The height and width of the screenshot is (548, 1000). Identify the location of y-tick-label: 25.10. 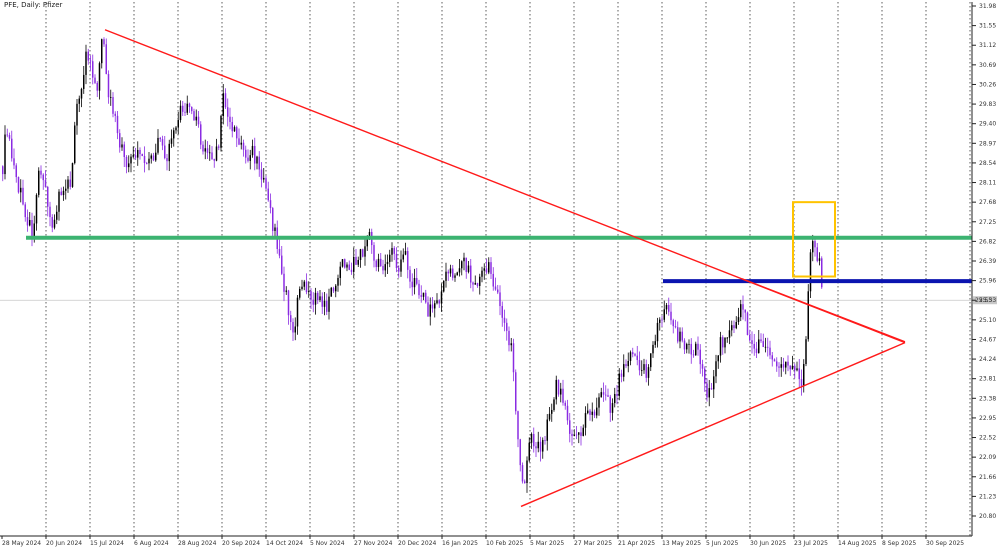
(987, 320).